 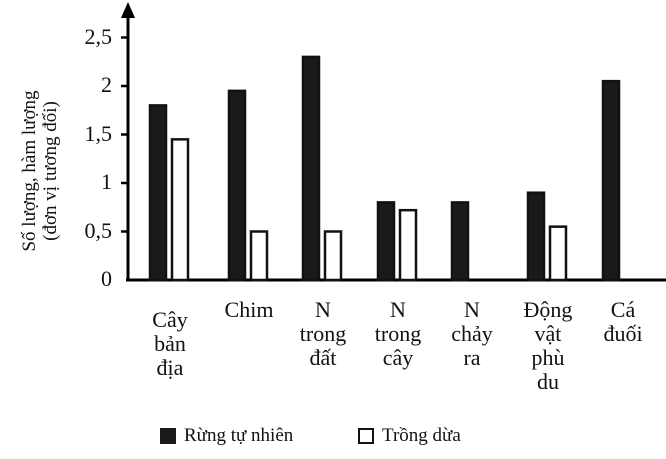 I want to click on legend-item-rung-tu-nhien: Rừng tự nhiên, so click(x=226, y=436).